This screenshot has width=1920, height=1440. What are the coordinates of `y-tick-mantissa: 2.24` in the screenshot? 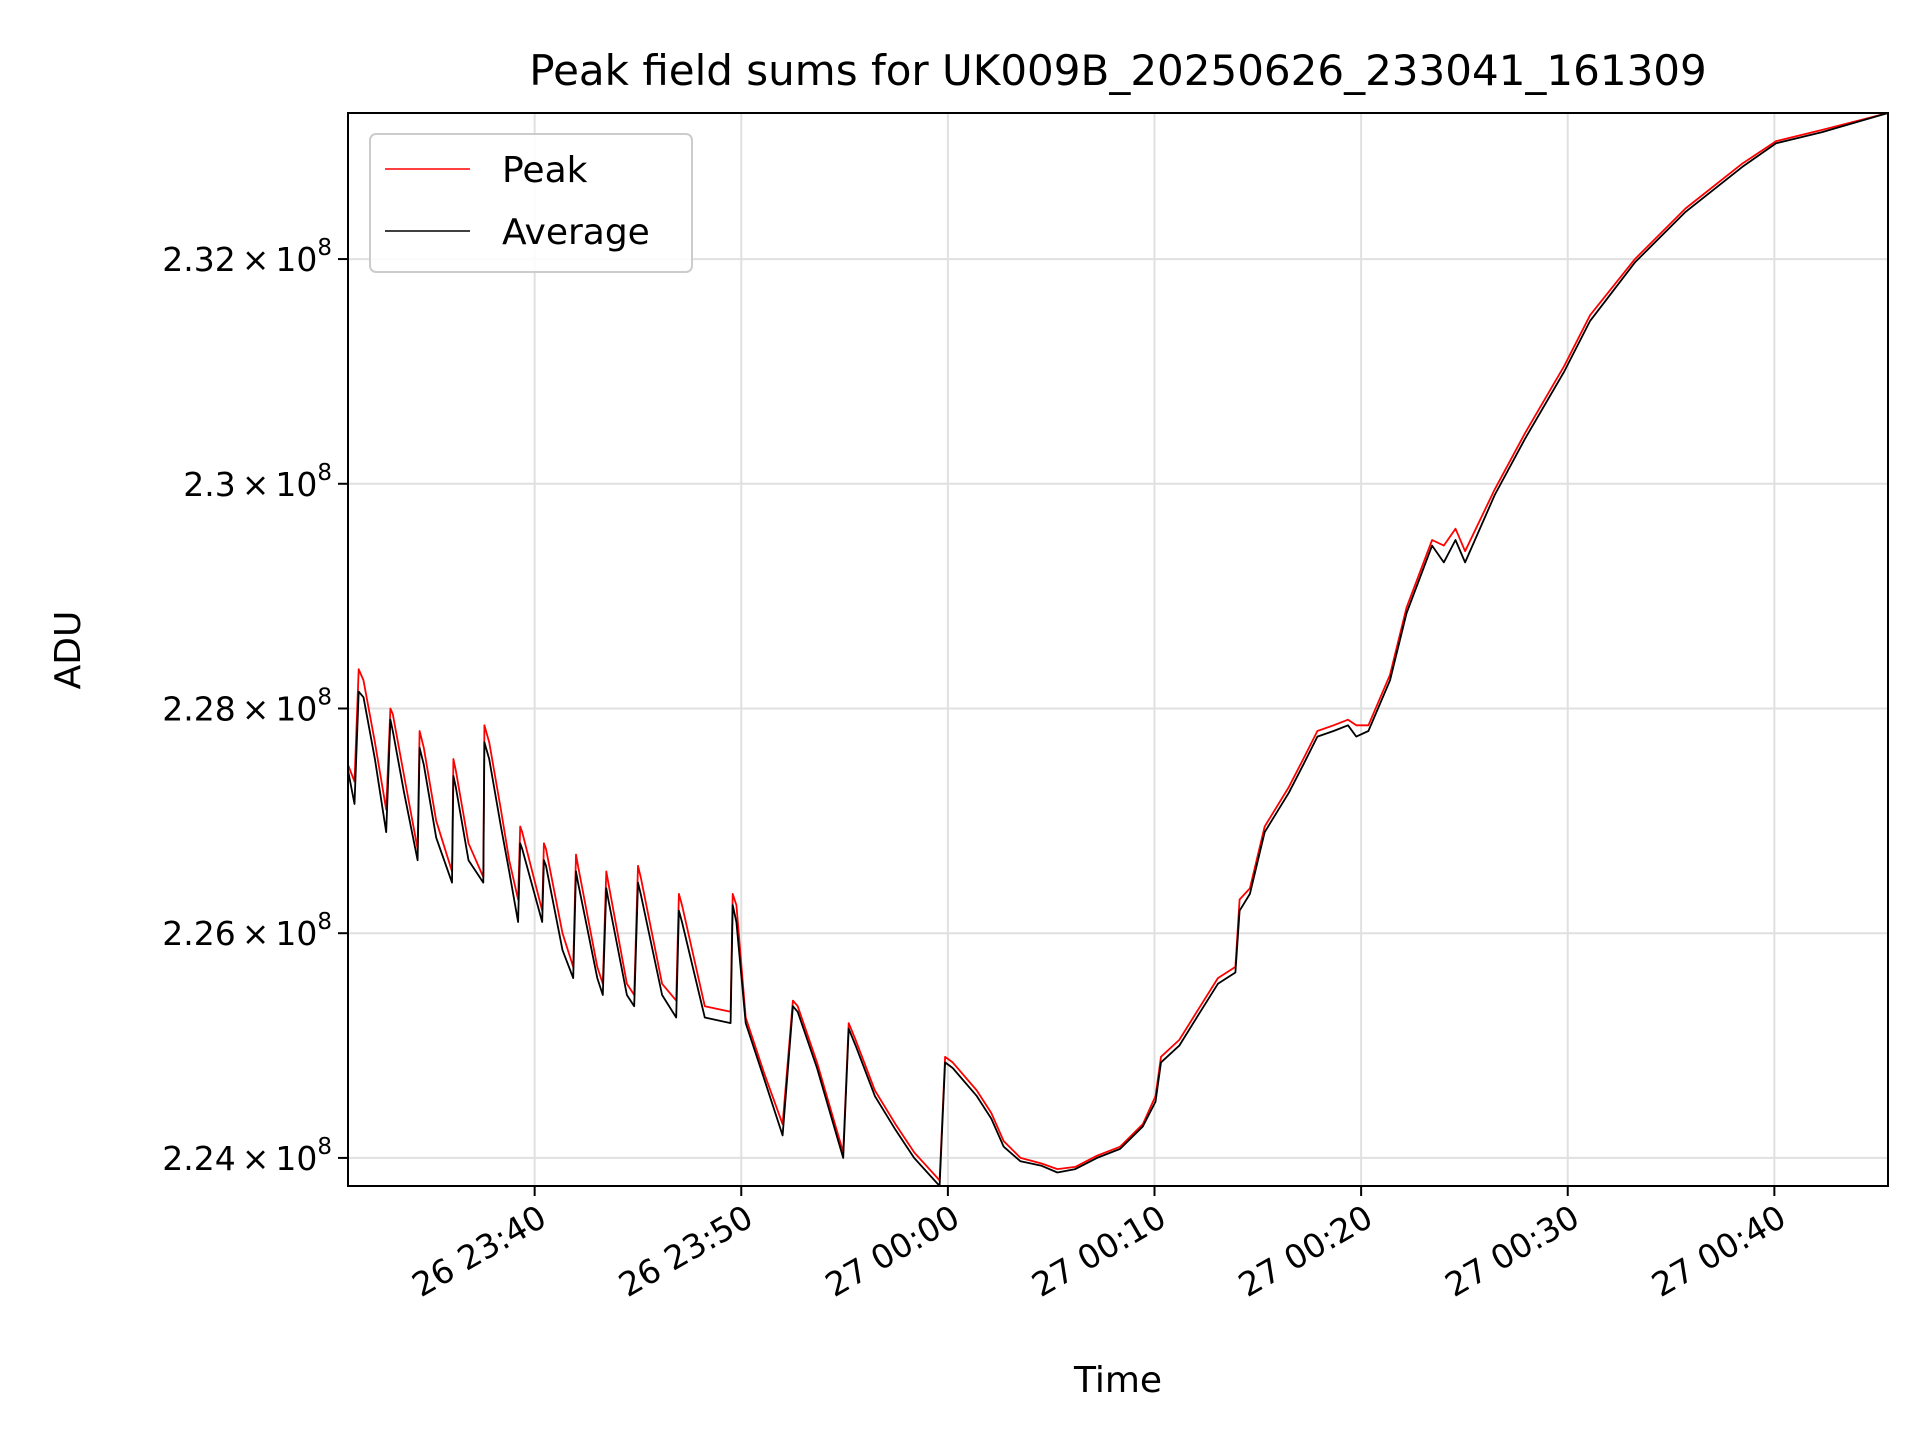 It's located at (198, 1158).